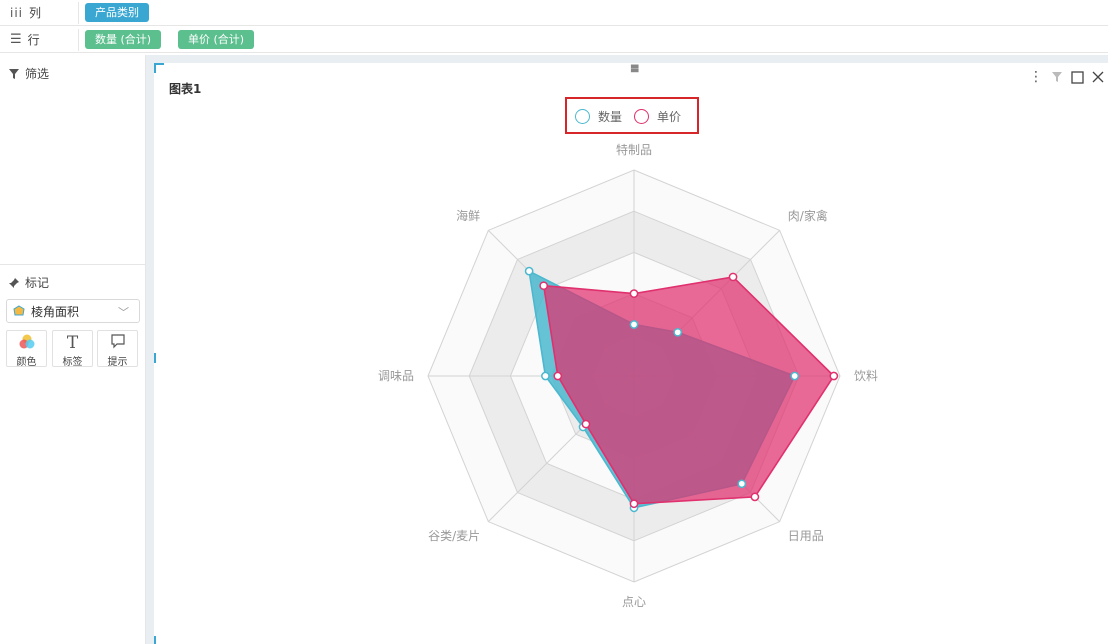  Describe the element at coordinates (657, 116) in the screenshot. I see `legend-item-series-2: 单价` at that location.